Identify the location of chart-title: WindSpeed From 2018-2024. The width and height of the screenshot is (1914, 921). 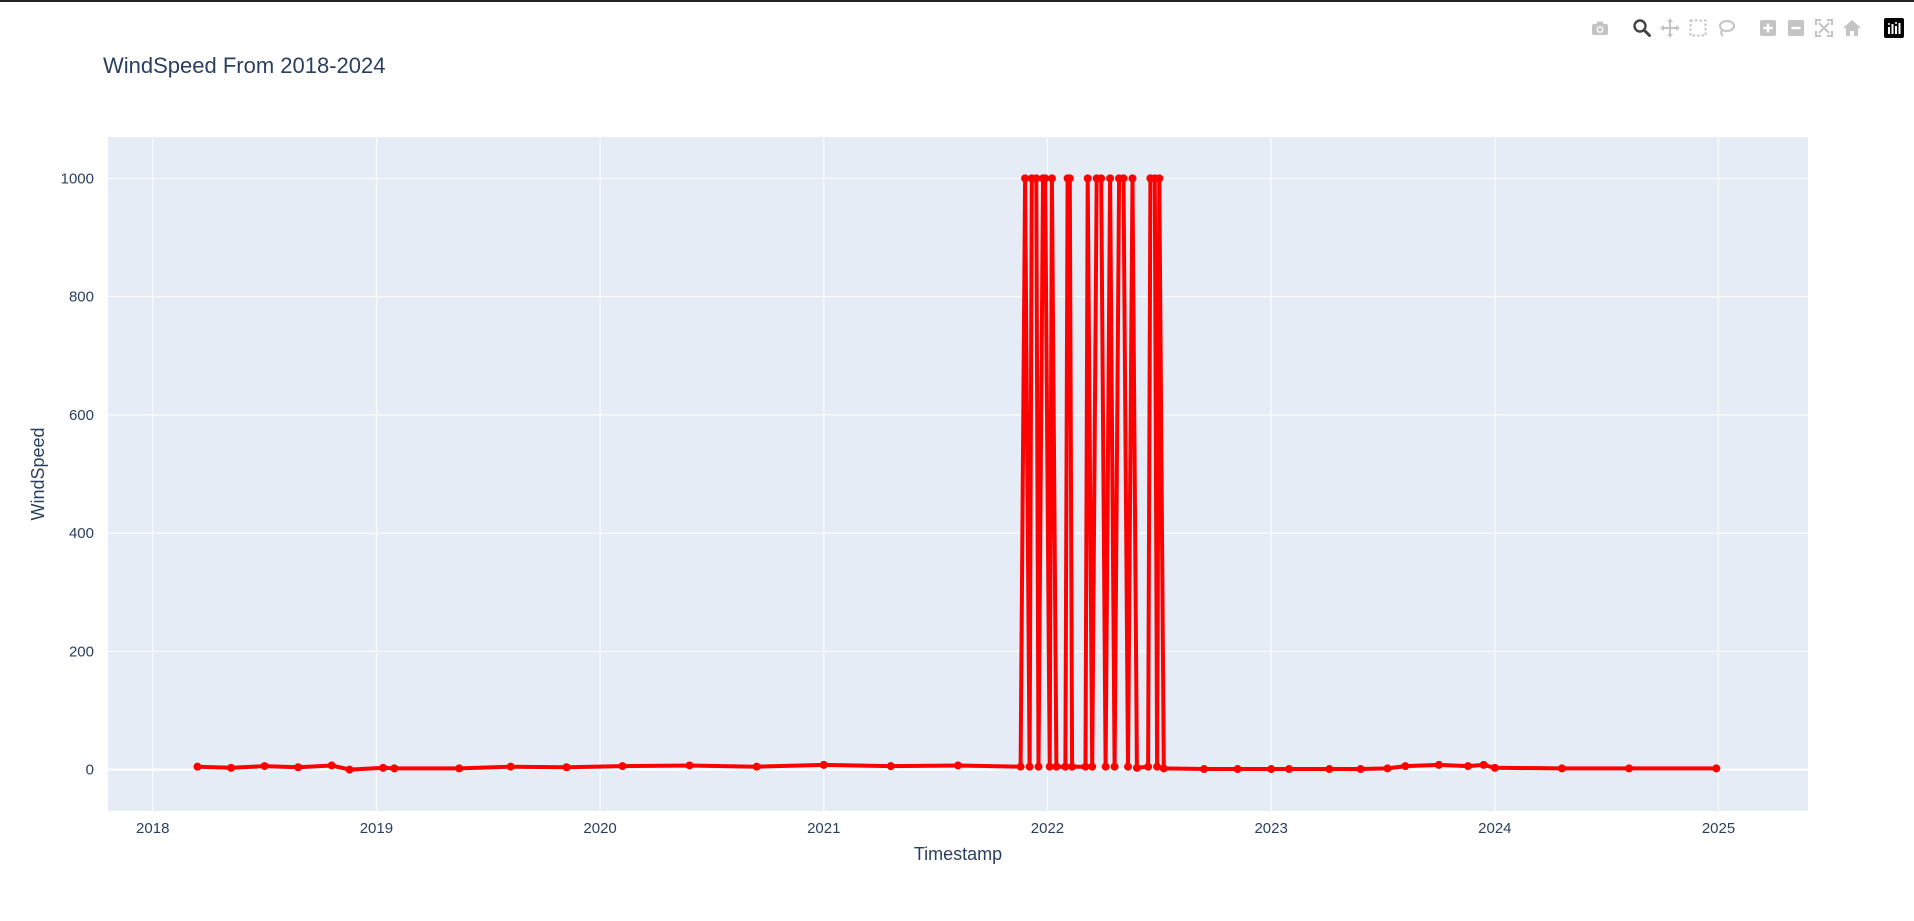
(244, 65).